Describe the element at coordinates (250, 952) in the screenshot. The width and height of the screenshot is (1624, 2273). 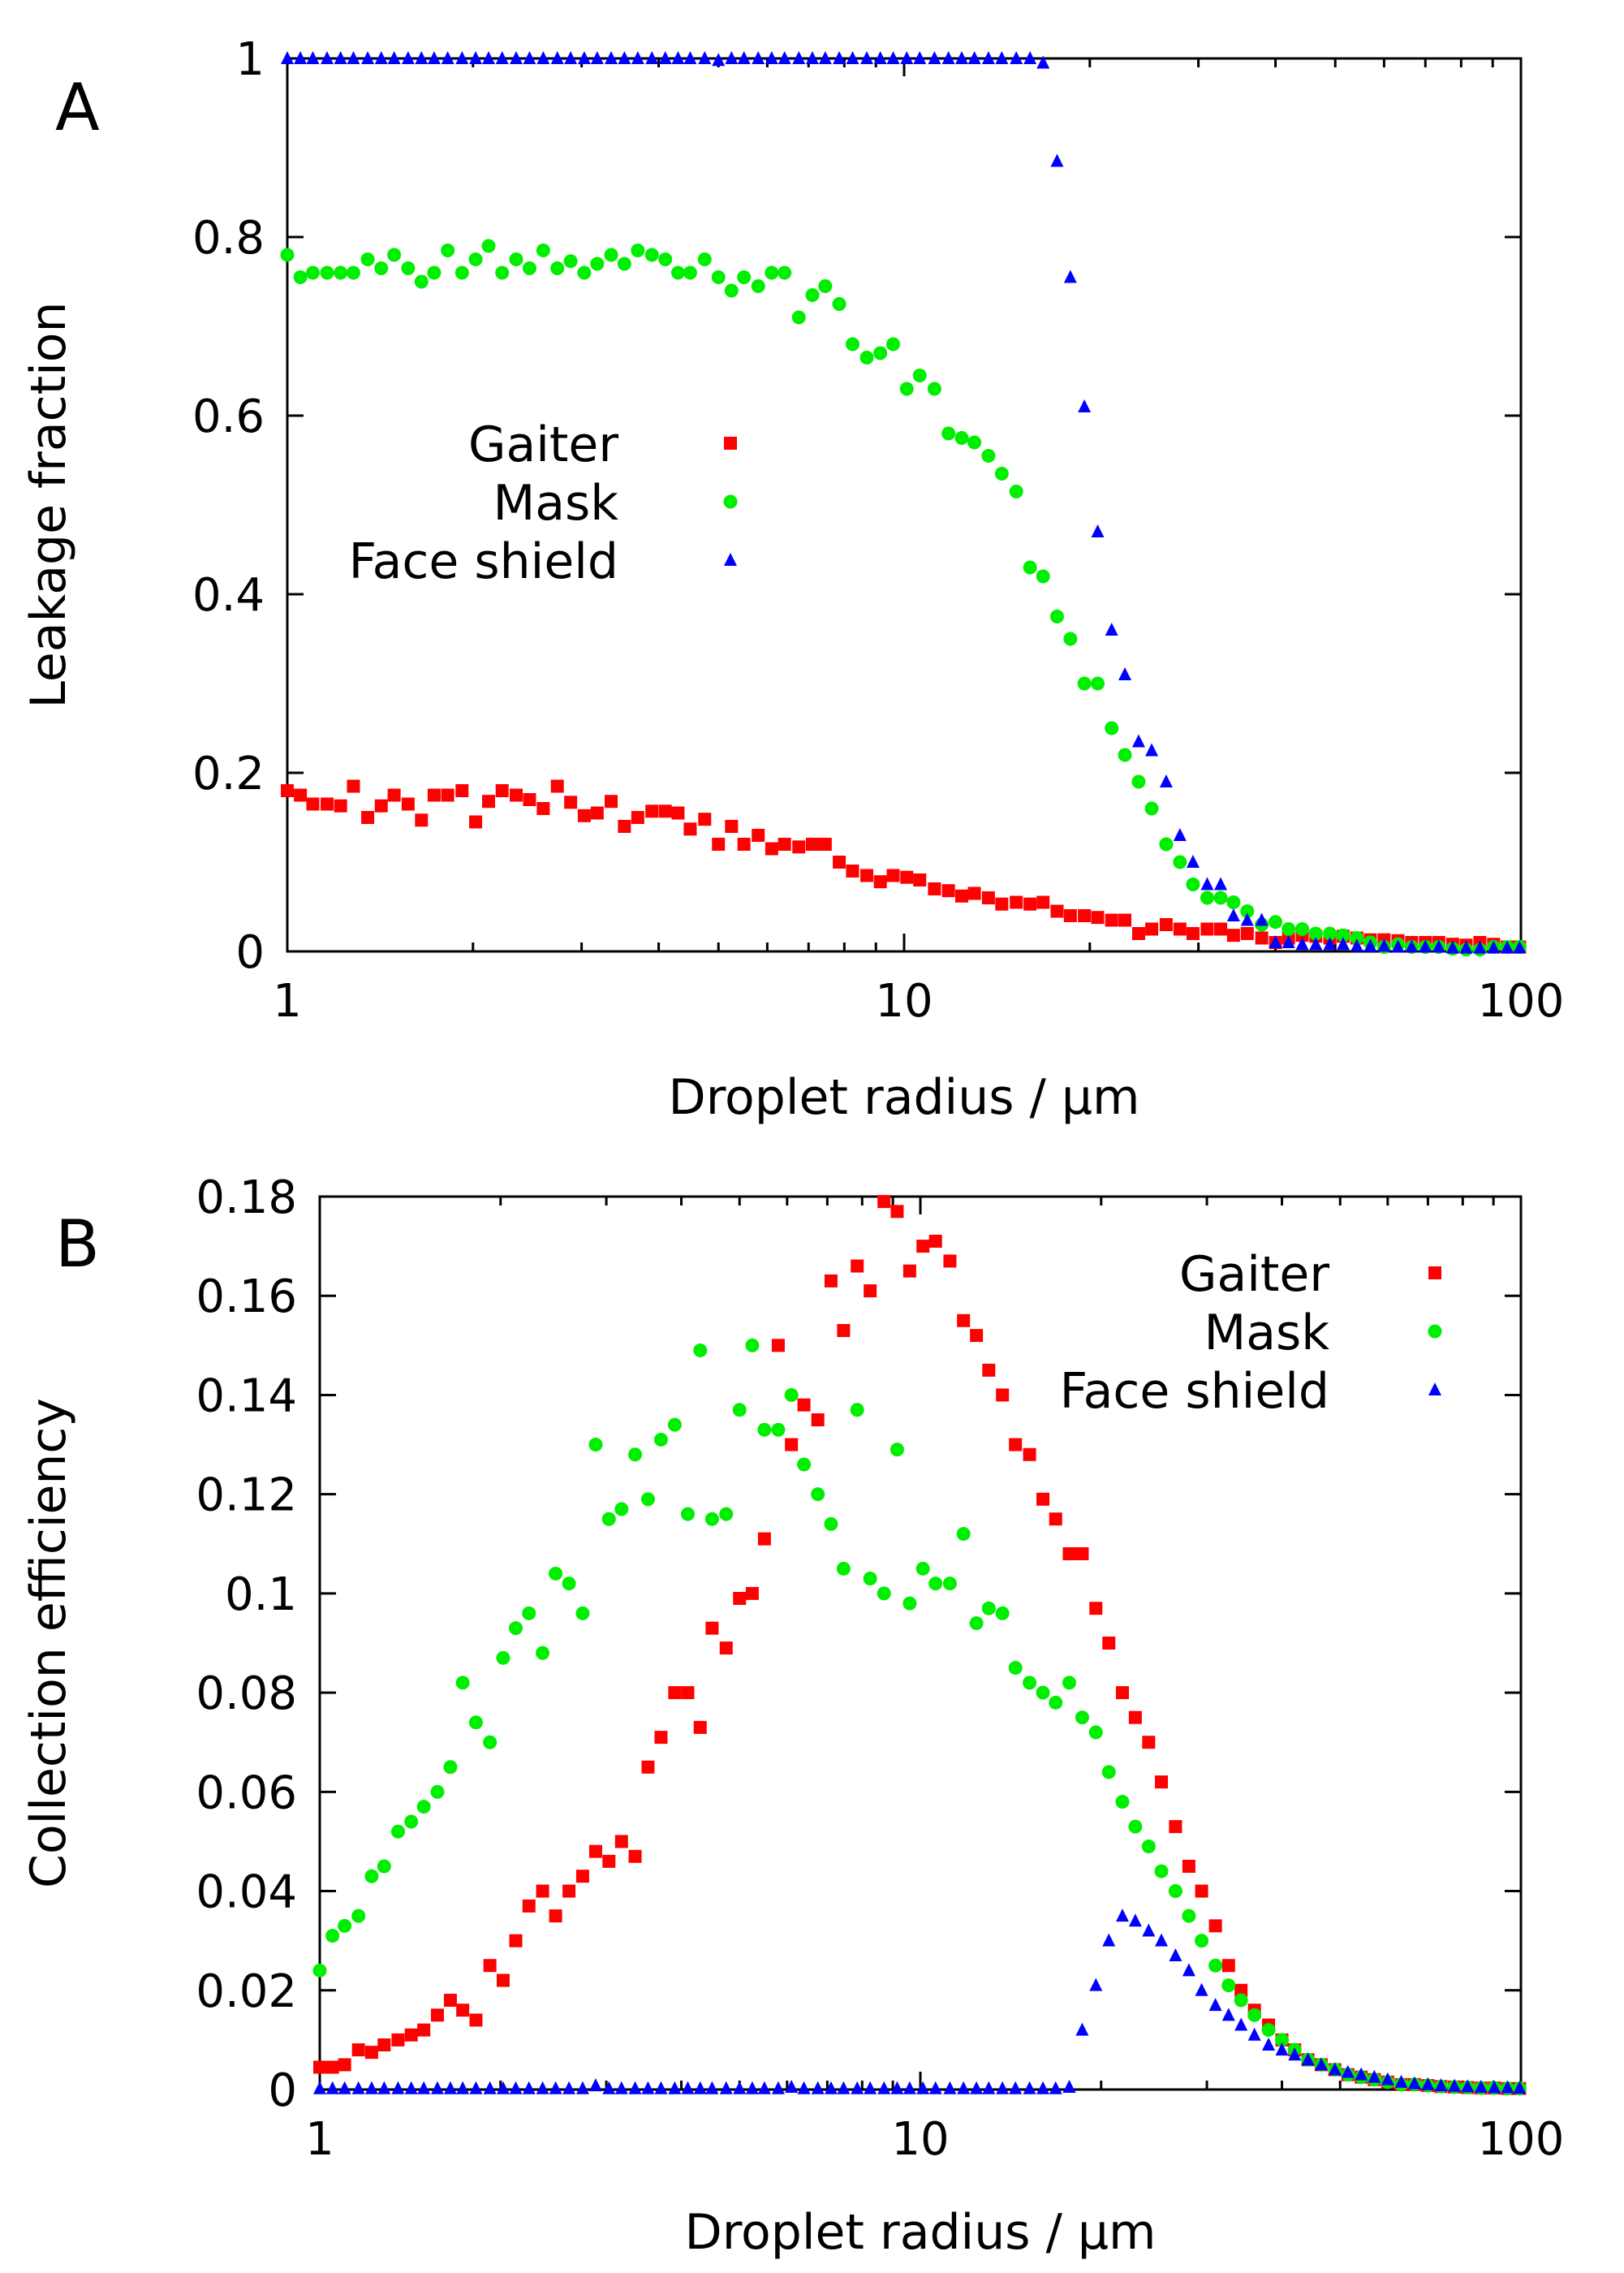
I see `y-tick-label: 0` at that location.